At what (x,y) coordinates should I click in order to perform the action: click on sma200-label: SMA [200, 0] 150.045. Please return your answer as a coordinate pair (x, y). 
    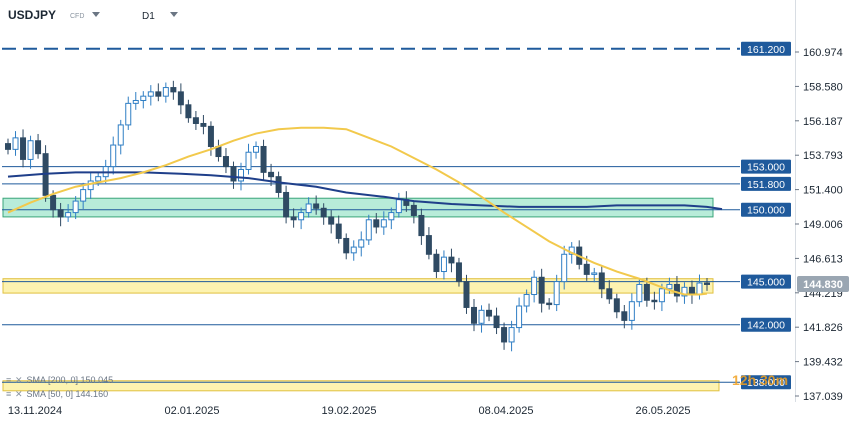
    Looking at the image, I should click on (70, 380).